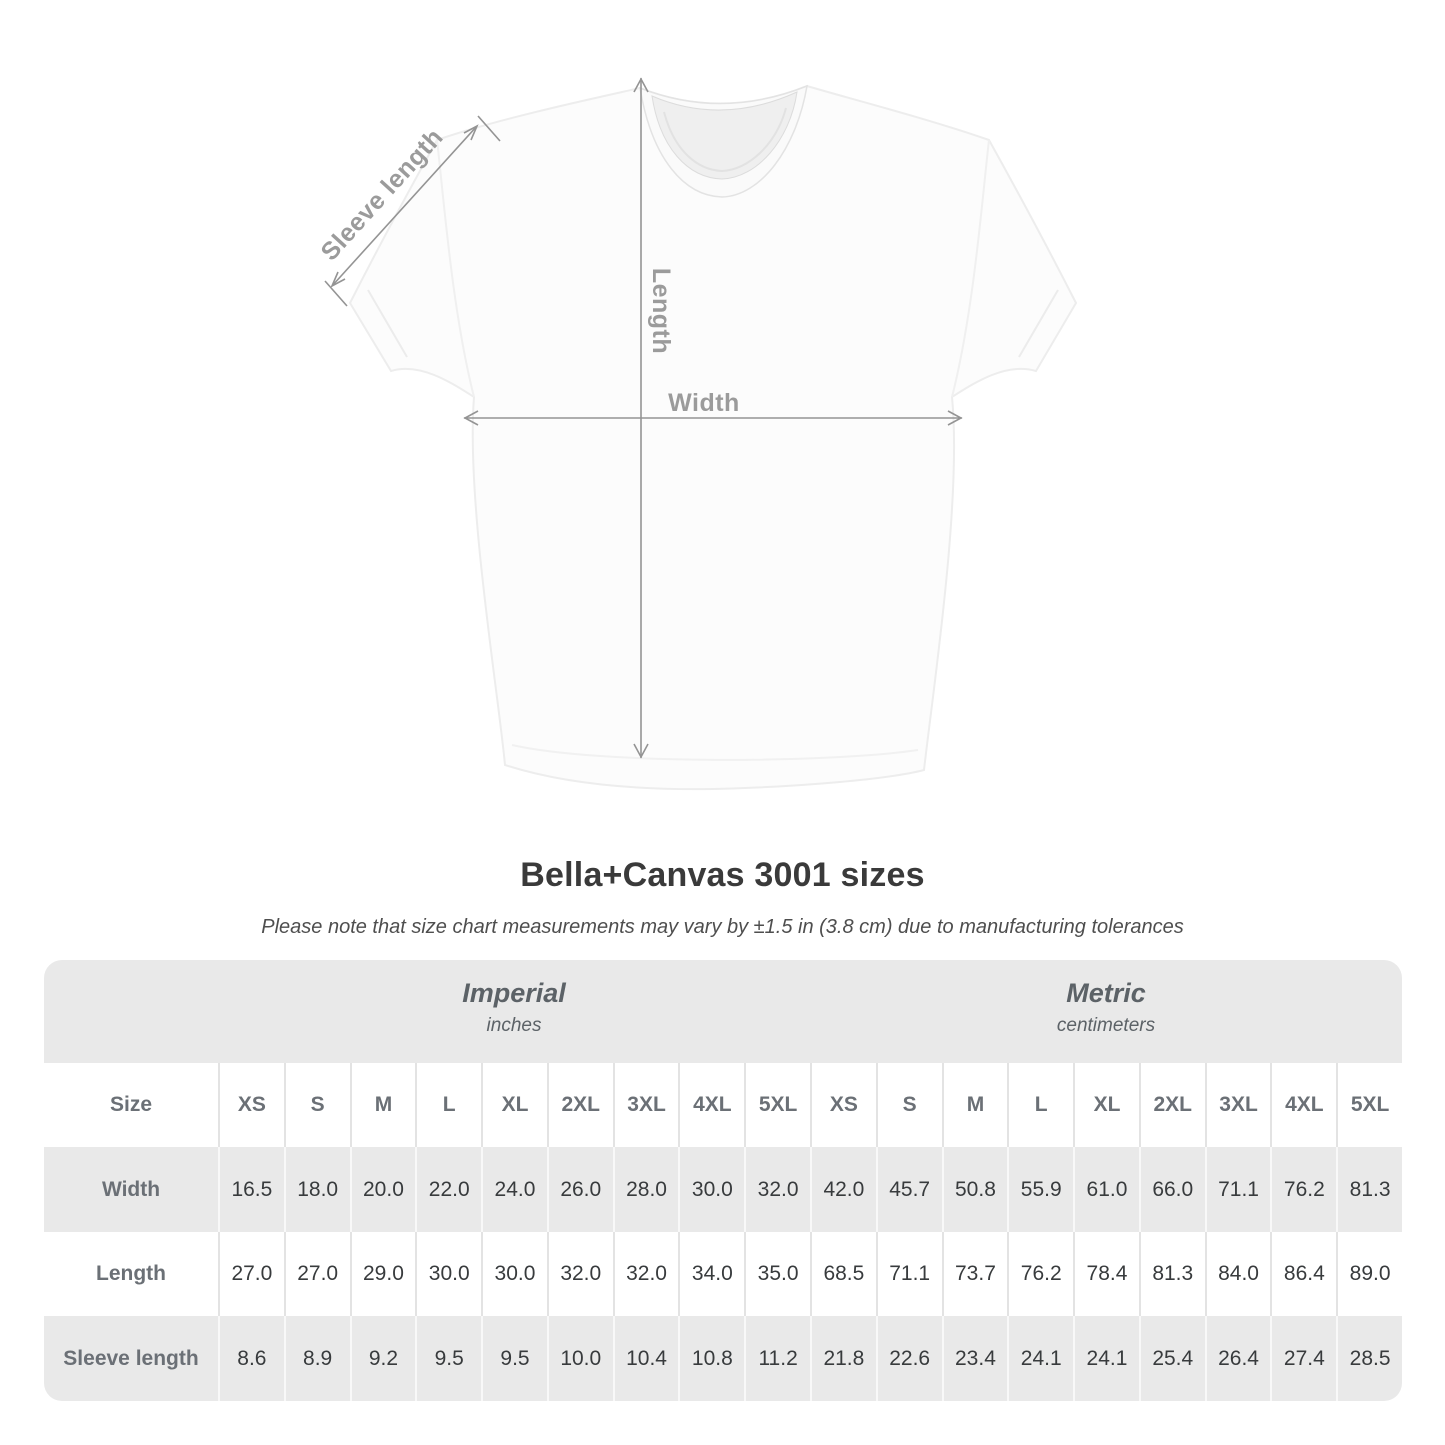 Image resolution: width=1445 pixels, height=1445 pixels. Describe the element at coordinates (715, 752) in the screenshot. I see `hem-fold` at that location.